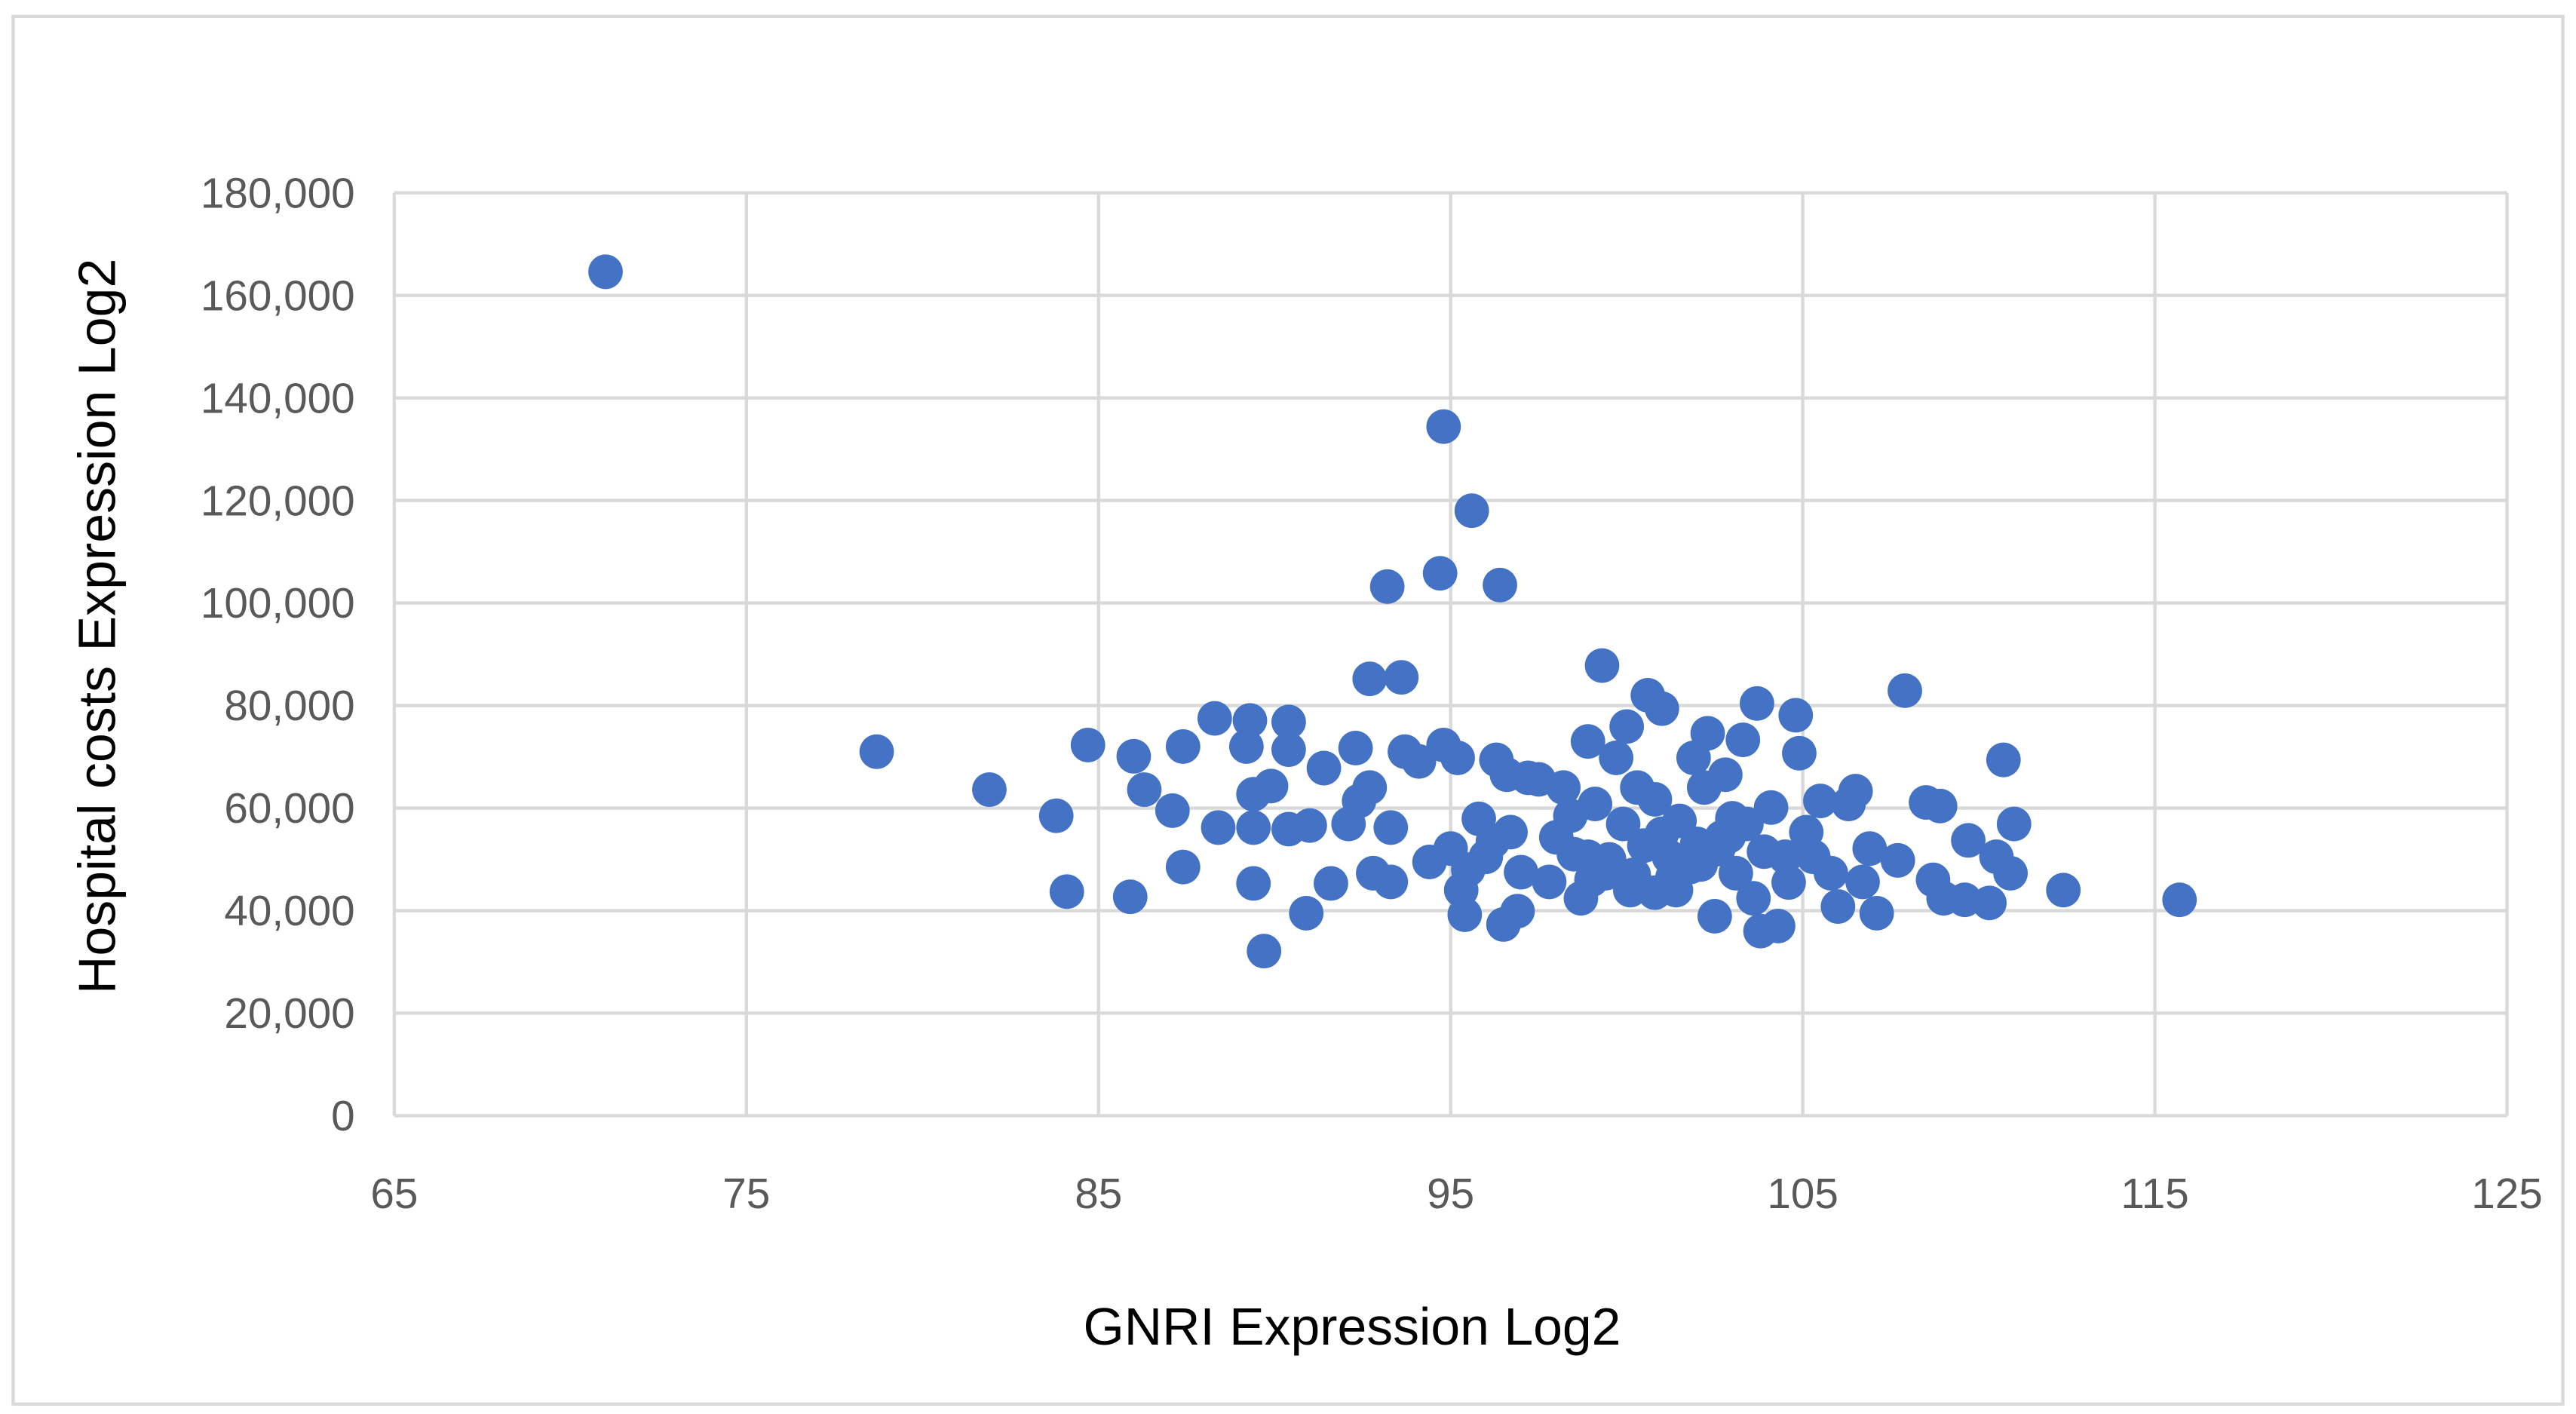 The height and width of the screenshot is (1414, 2576). I want to click on y-tick-label: 140,000, so click(278, 398).